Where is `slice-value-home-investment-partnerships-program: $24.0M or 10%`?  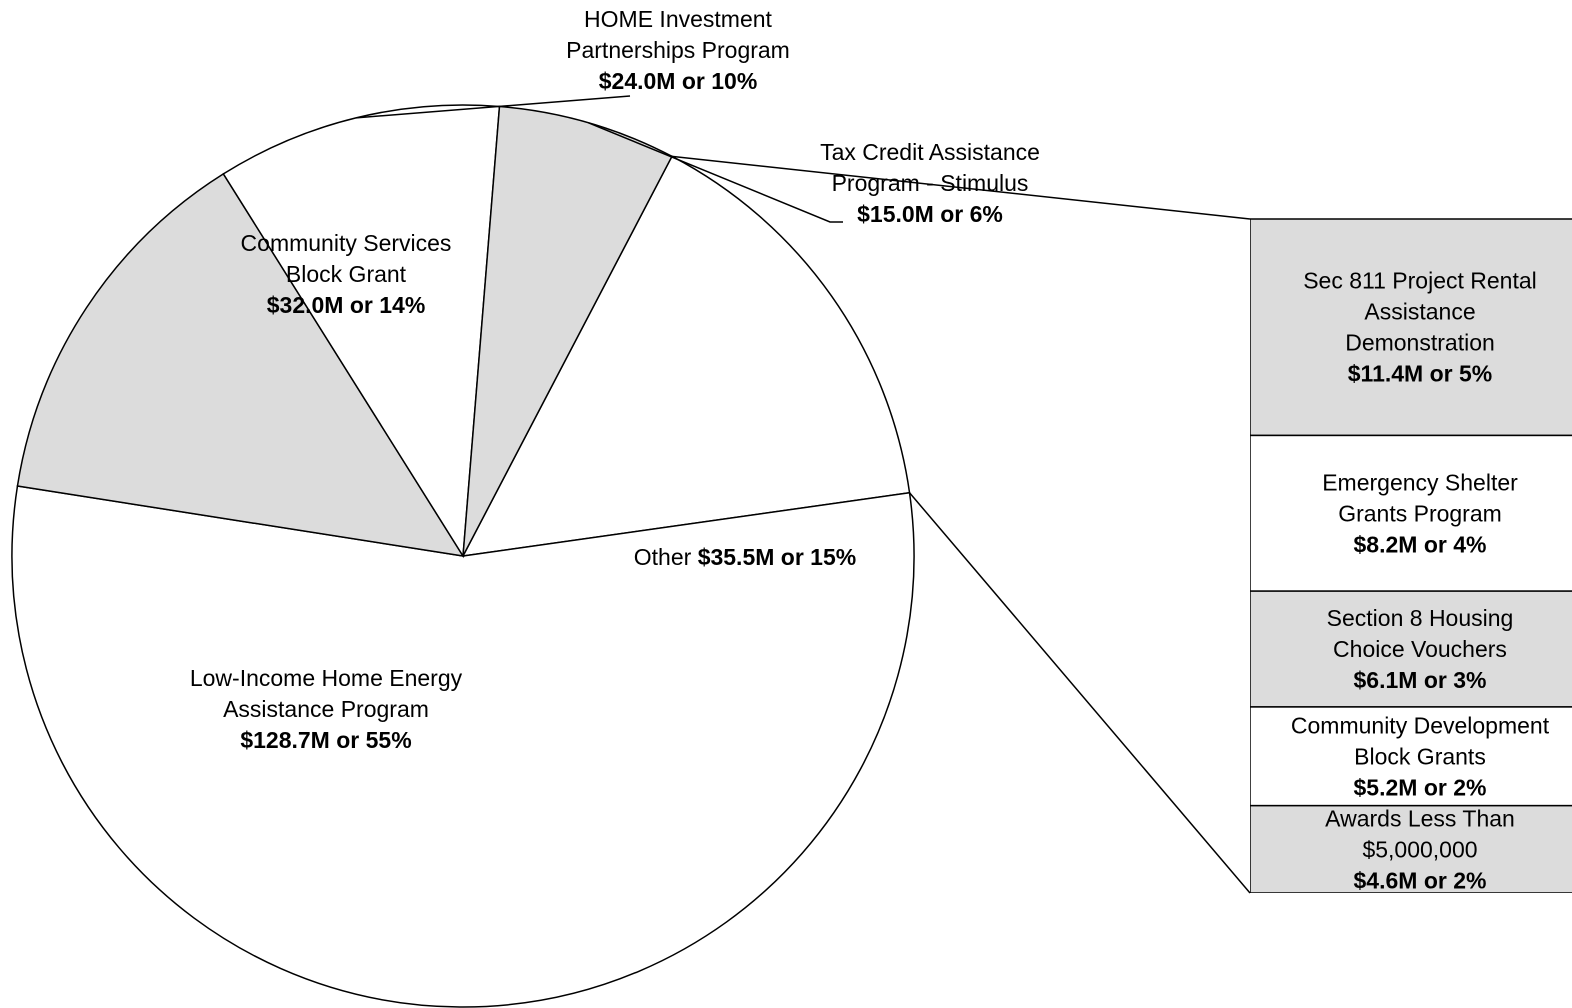 slice-value-home-investment-partnerships-program: $24.0M or 10% is located at coordinates (678, 81).